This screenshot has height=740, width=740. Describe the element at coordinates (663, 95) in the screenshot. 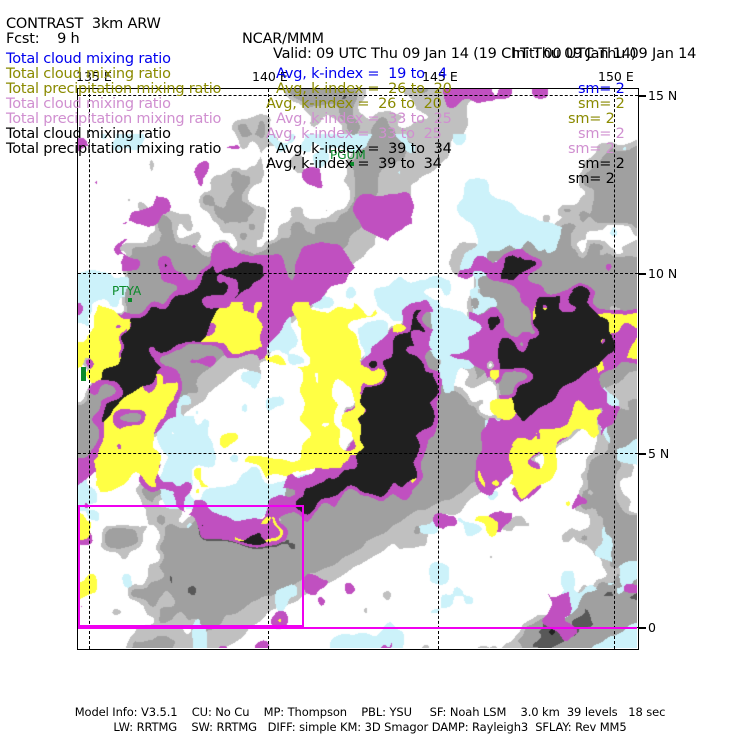

I see `lat-label-0: 15 N` at that location.